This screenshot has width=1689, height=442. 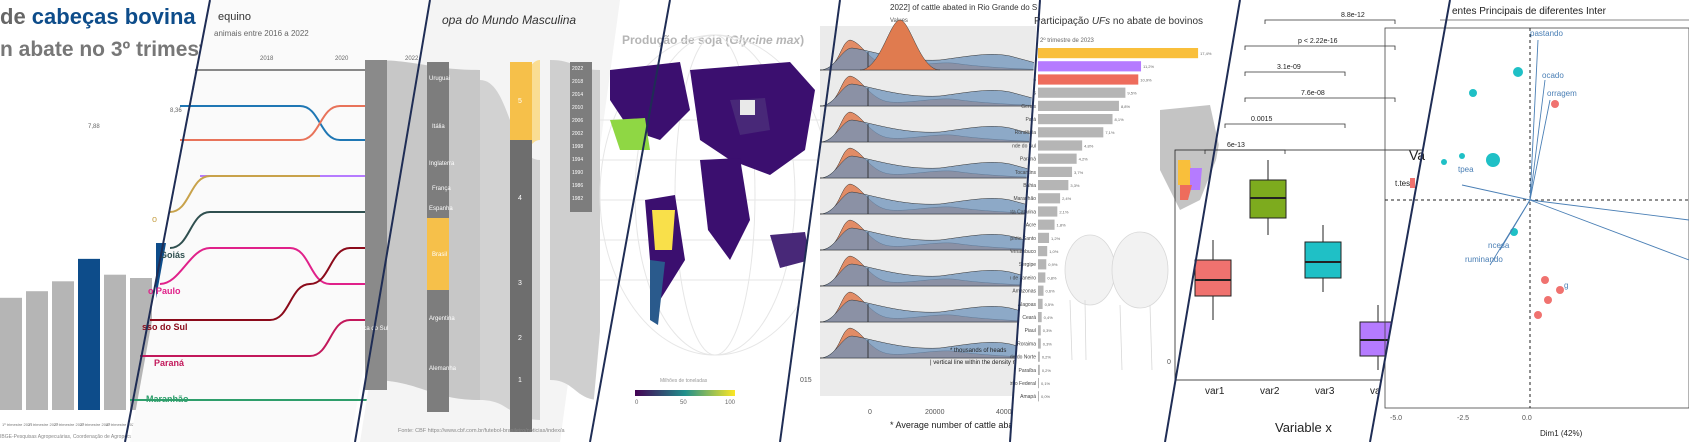 I want to click on uf-value-label: 10,9%, so click(x=1146, y=79).